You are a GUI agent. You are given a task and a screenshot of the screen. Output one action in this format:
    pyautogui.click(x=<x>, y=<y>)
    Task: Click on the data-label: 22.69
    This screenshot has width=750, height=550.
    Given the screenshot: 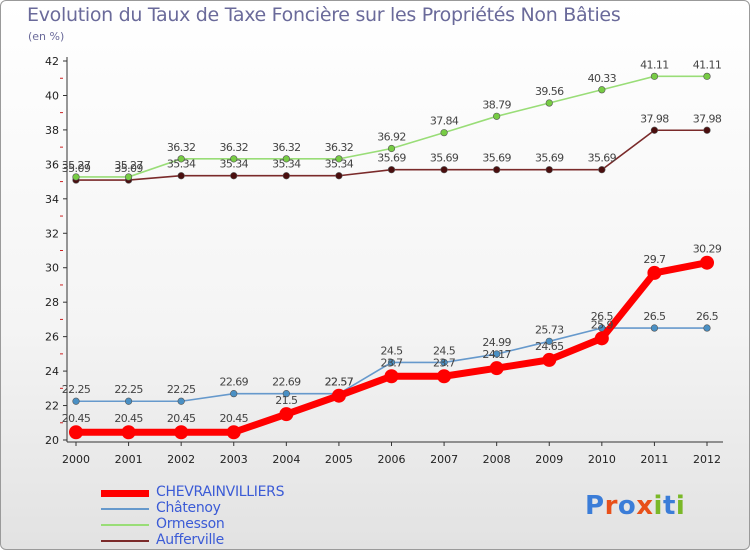 What is the action you would take?
    pyautogui.click(x=234, y=382)
    